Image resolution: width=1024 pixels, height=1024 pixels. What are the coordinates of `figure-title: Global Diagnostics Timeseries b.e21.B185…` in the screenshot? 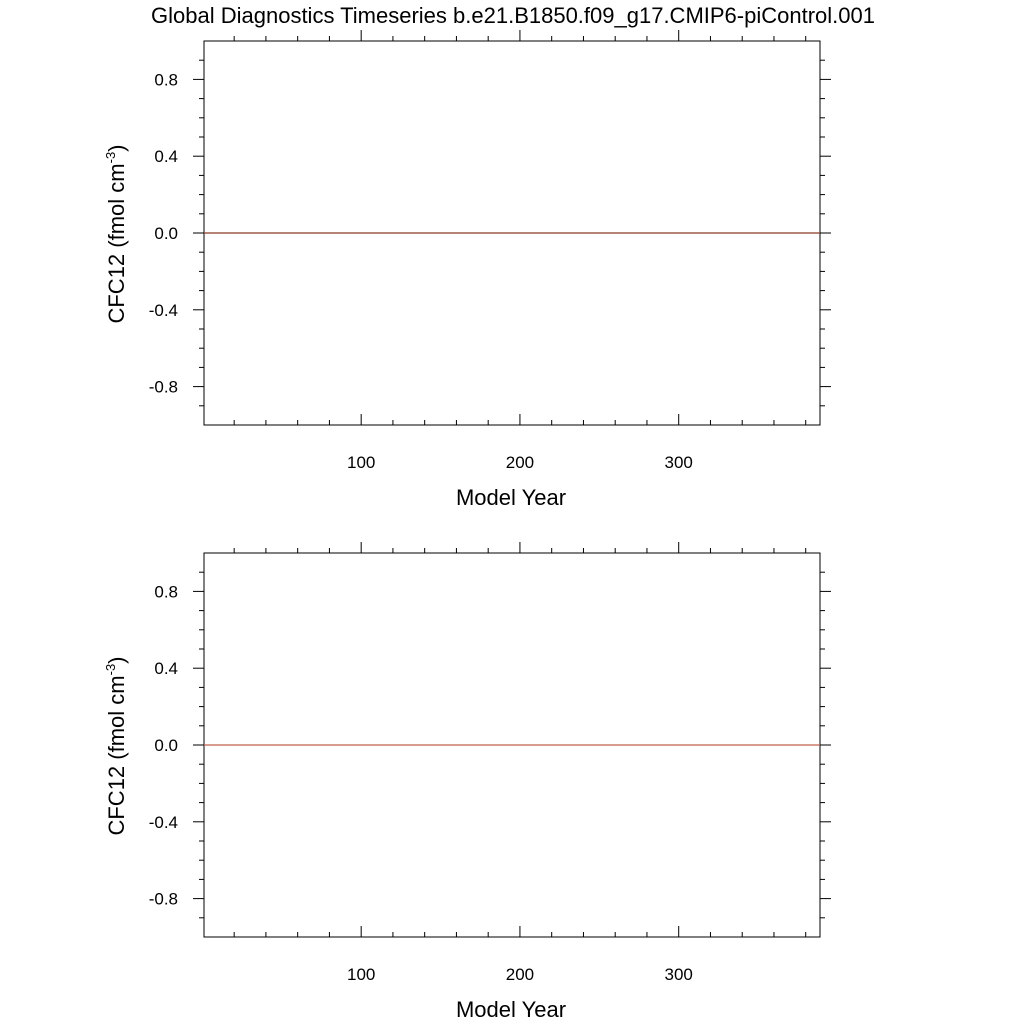 It's located at (513, 15).